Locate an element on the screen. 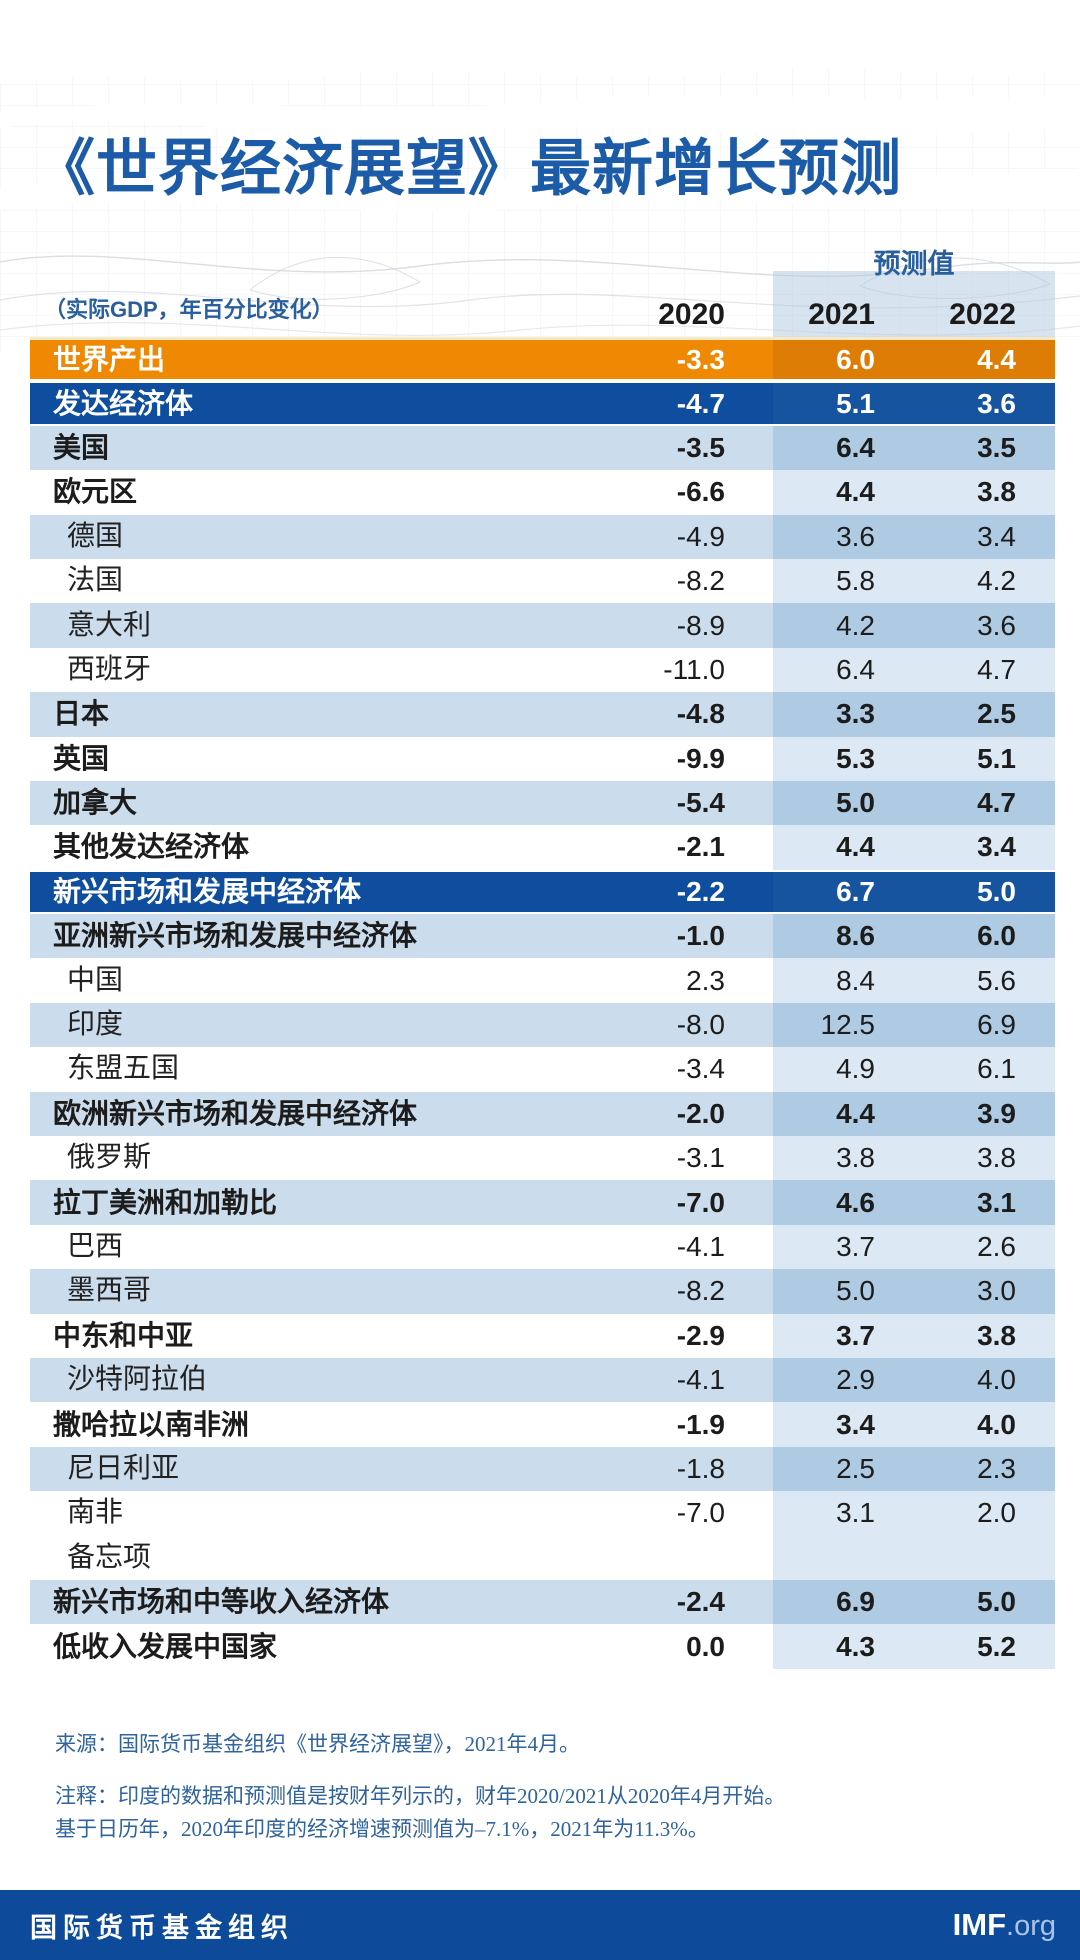  value-2022: 6.0 is located at coordinates (984, 936).